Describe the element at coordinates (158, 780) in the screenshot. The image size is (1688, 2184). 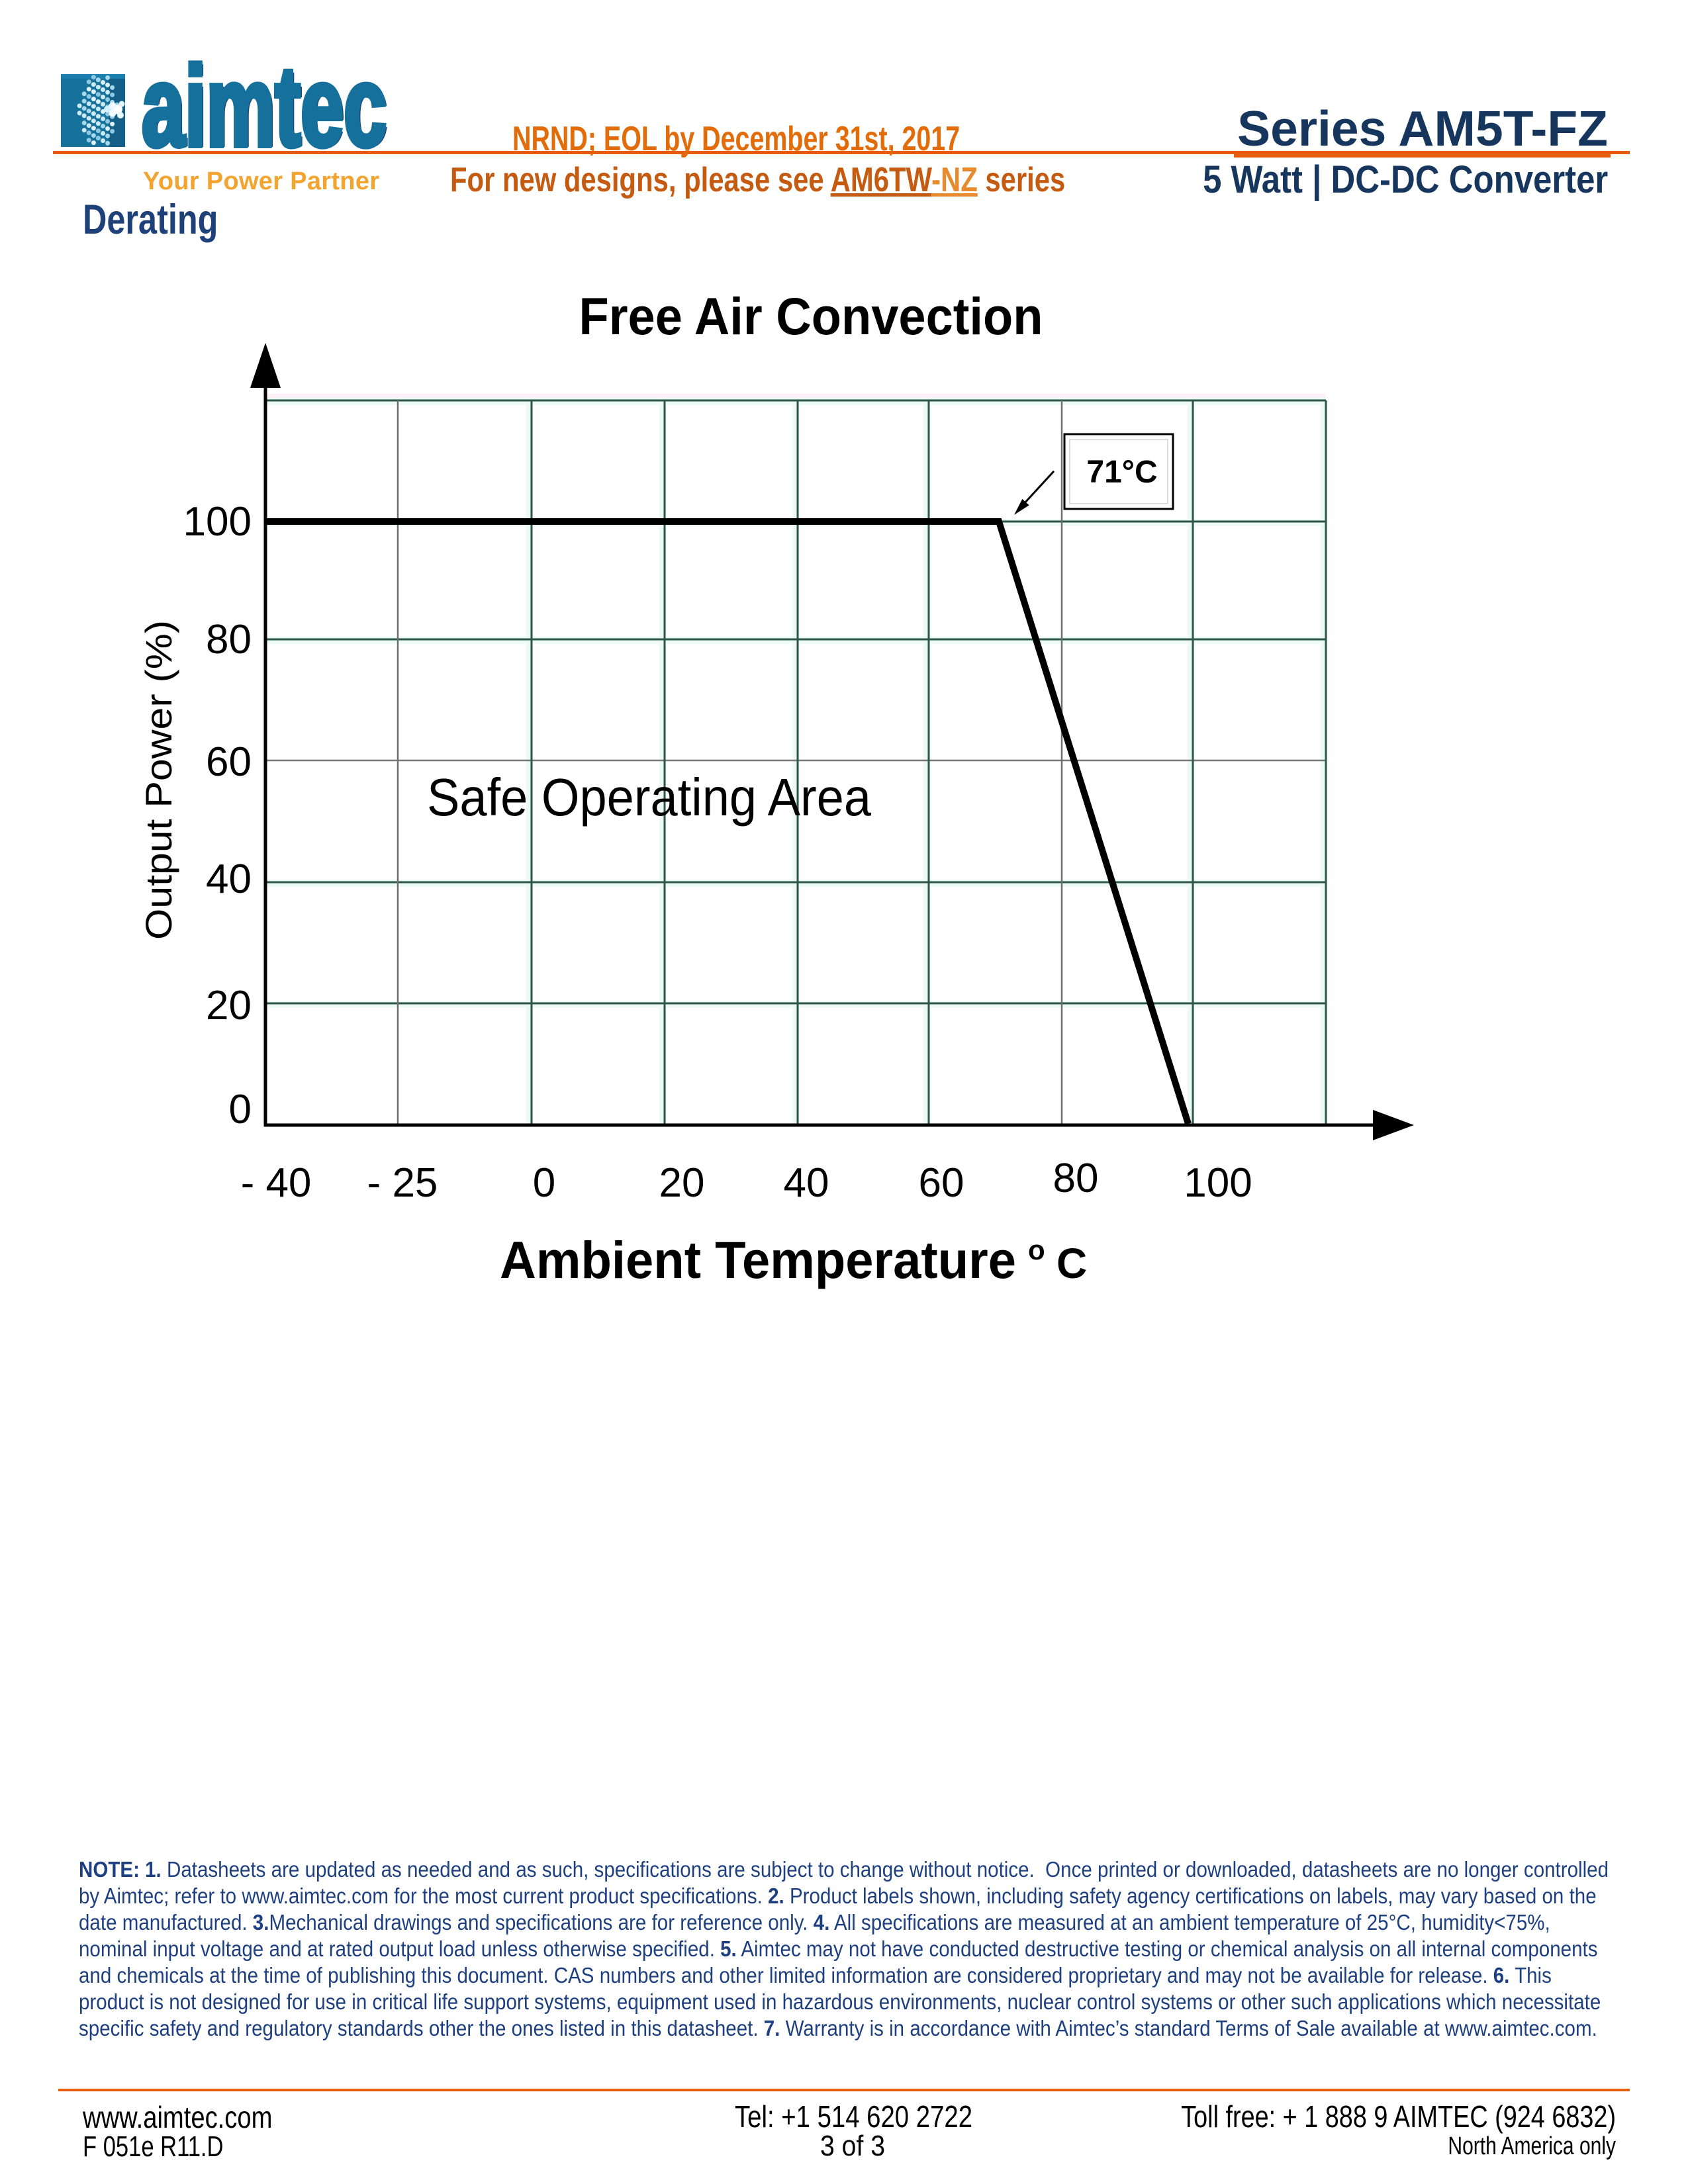
I see `svg-text: Output Power (%)` at that location.